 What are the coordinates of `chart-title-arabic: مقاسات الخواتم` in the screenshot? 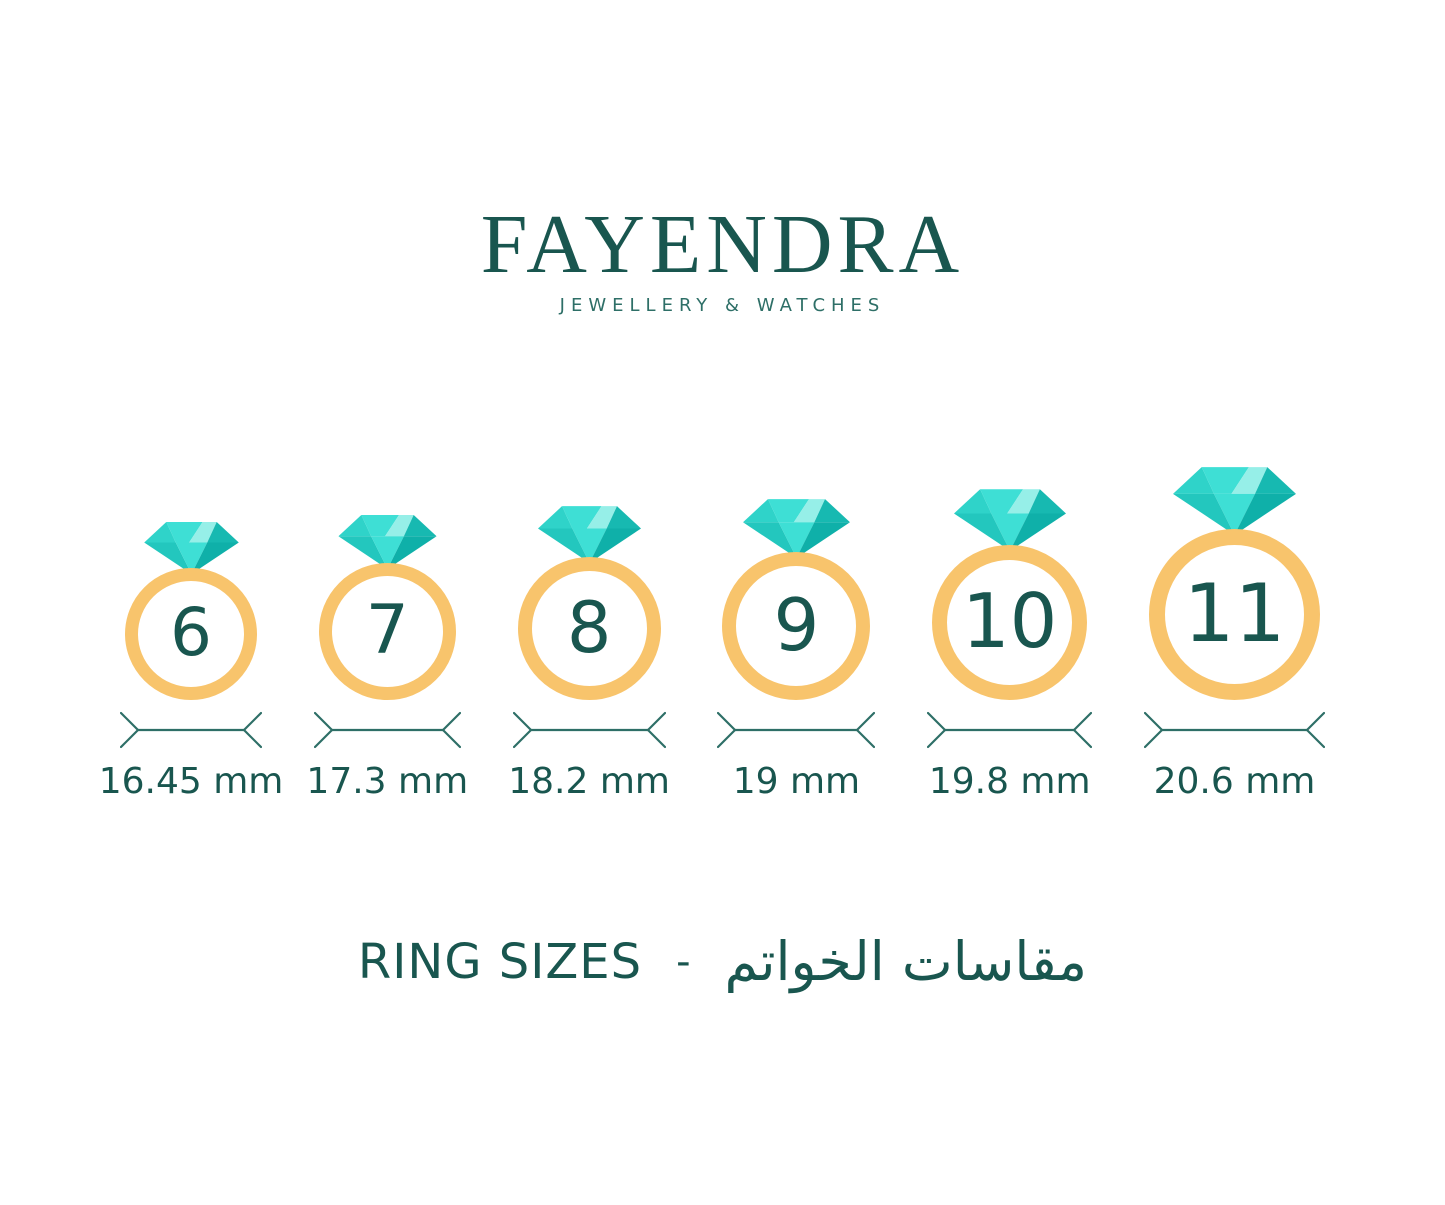 It's located at (906, 961).